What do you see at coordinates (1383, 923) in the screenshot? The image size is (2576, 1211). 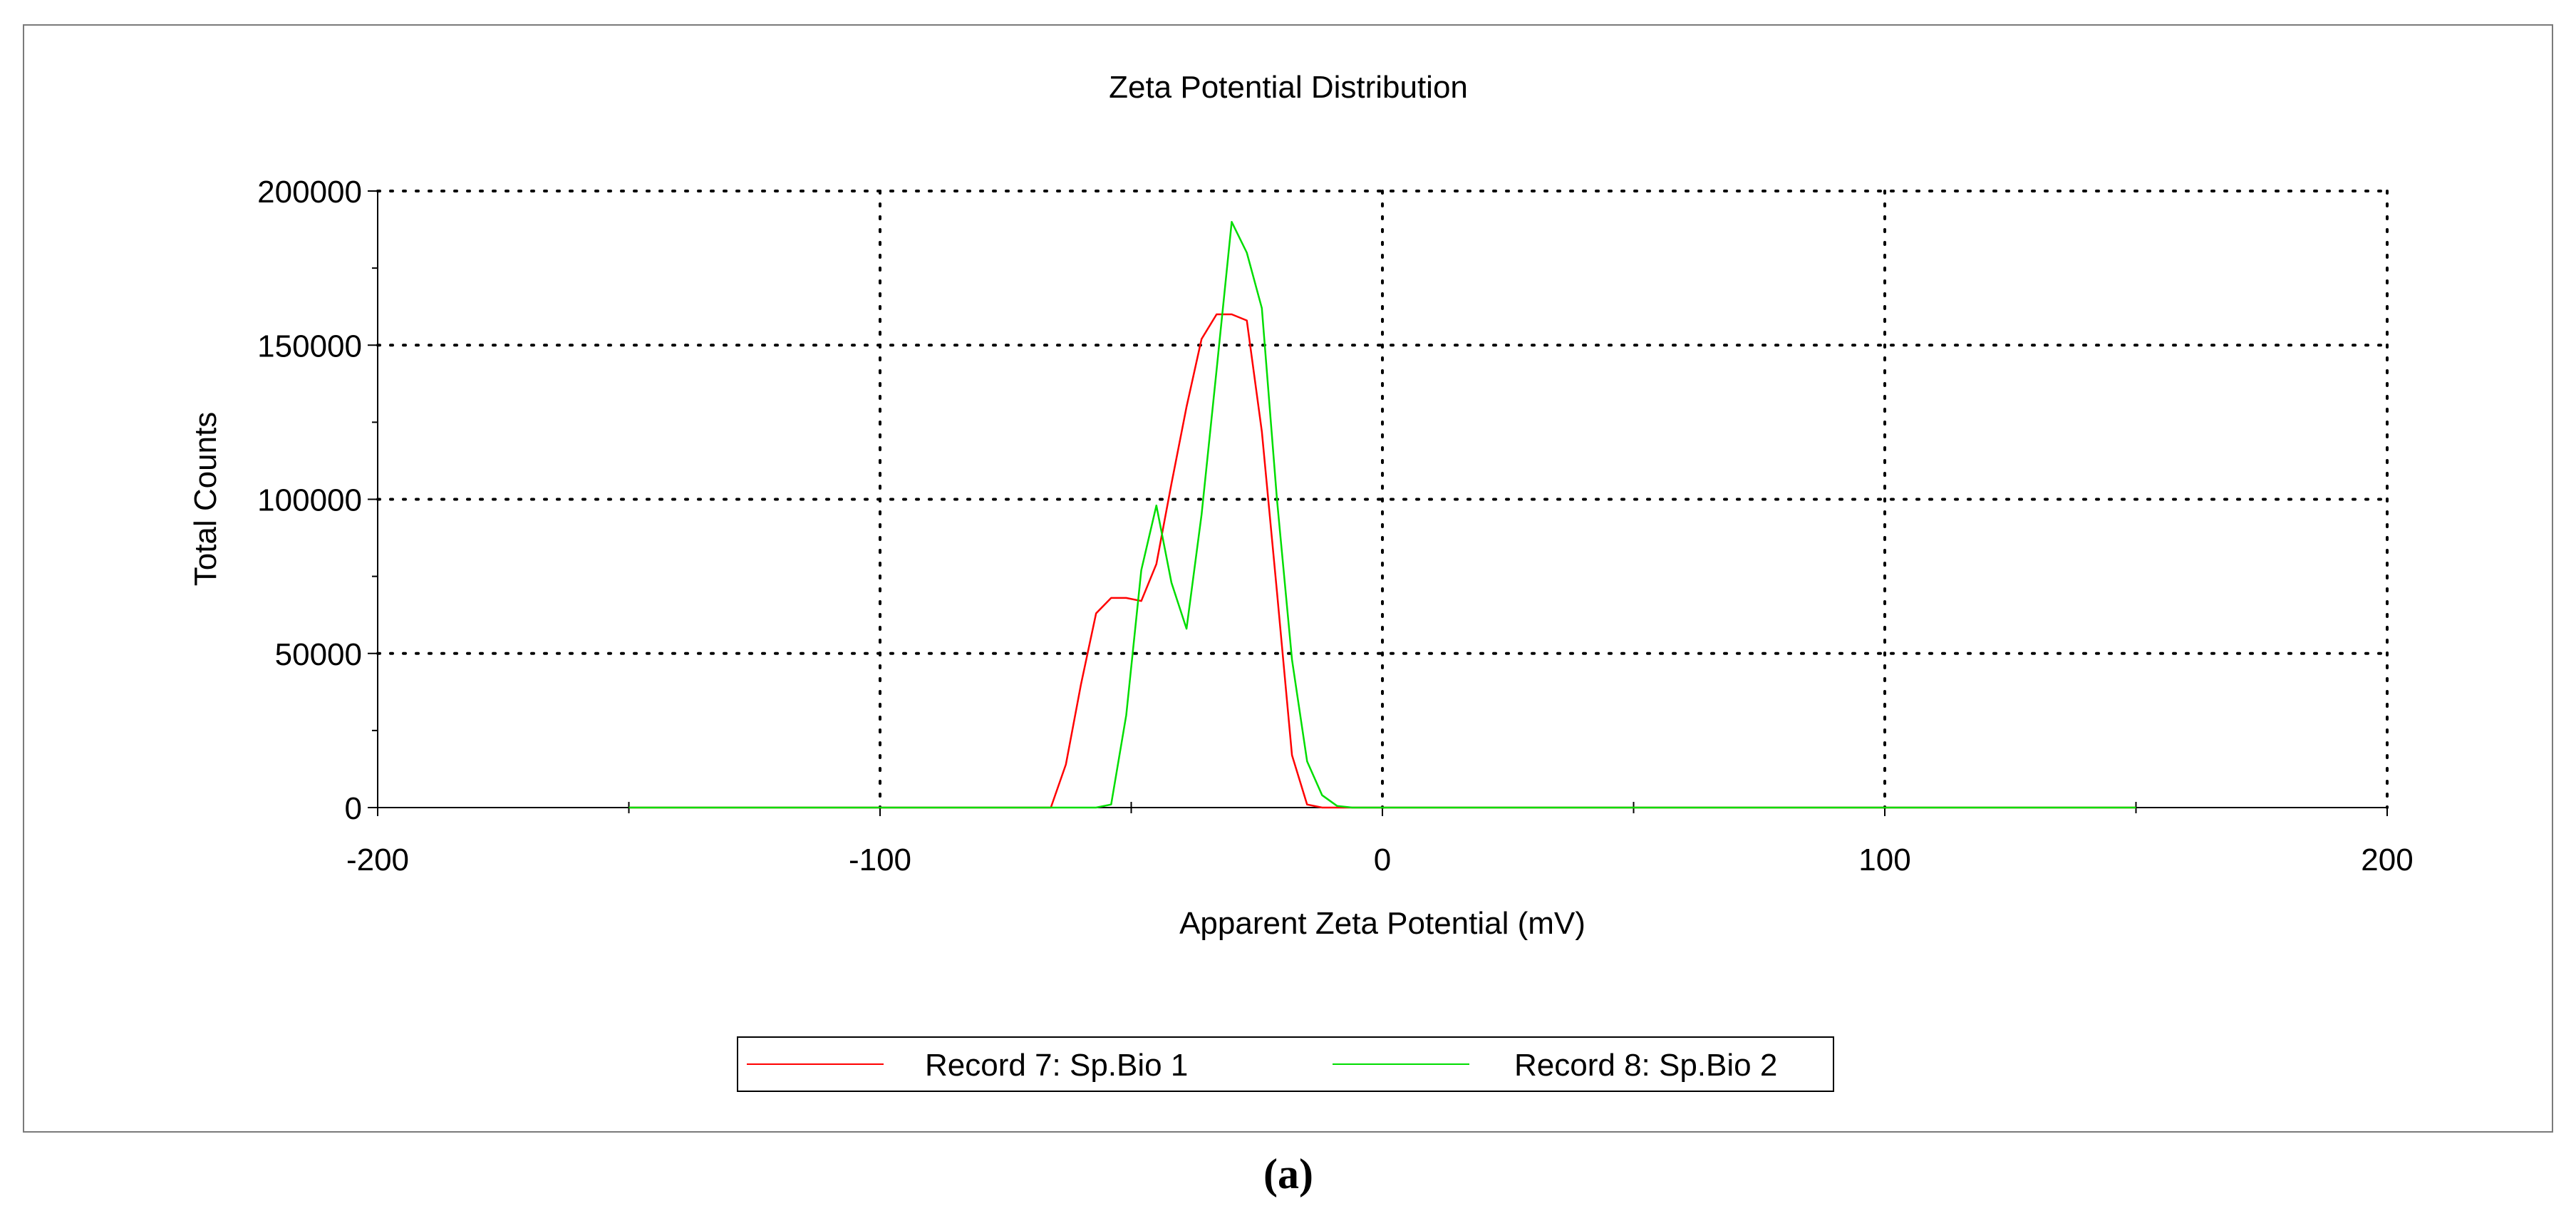 I see `x-axis-label: Apparent Zeta Potential (mV)` at bounding box center [1383, 923].